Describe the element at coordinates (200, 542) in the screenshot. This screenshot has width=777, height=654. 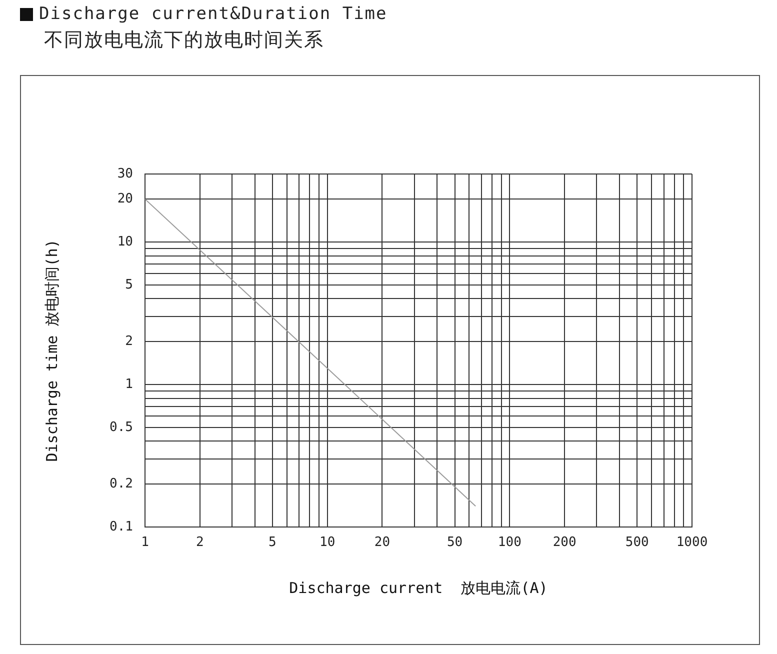
I see `x-tick-label: 2` at that location.